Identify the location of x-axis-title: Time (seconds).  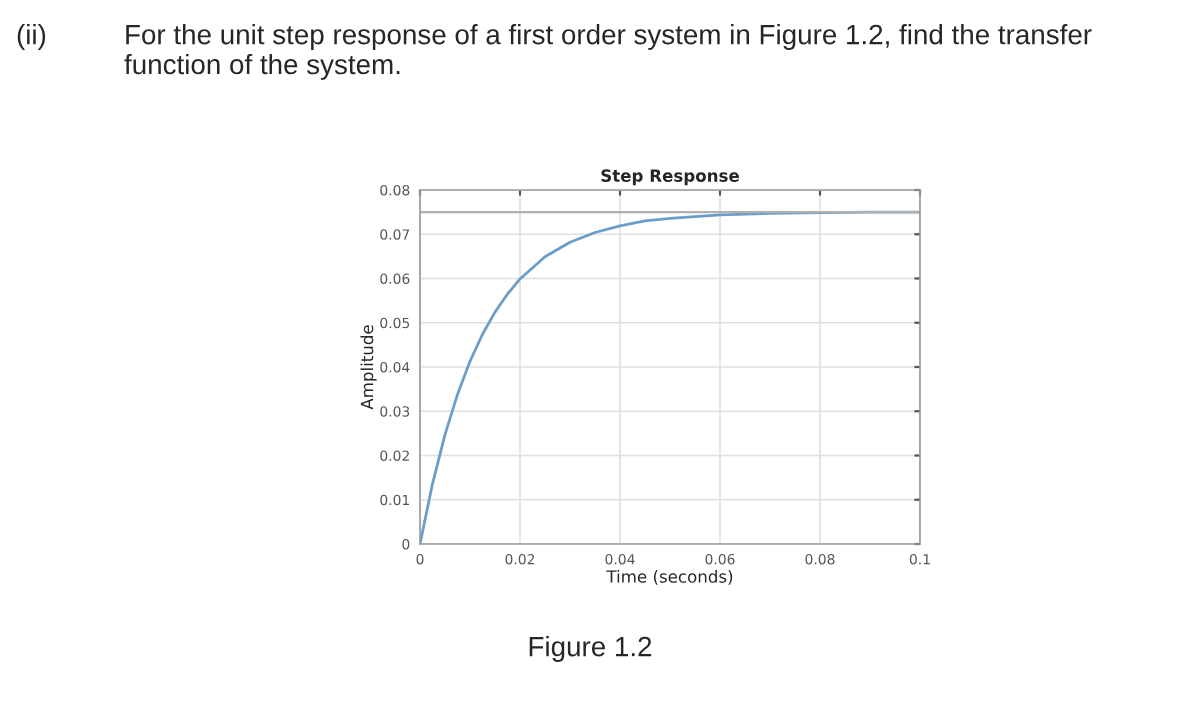
(669, 577).